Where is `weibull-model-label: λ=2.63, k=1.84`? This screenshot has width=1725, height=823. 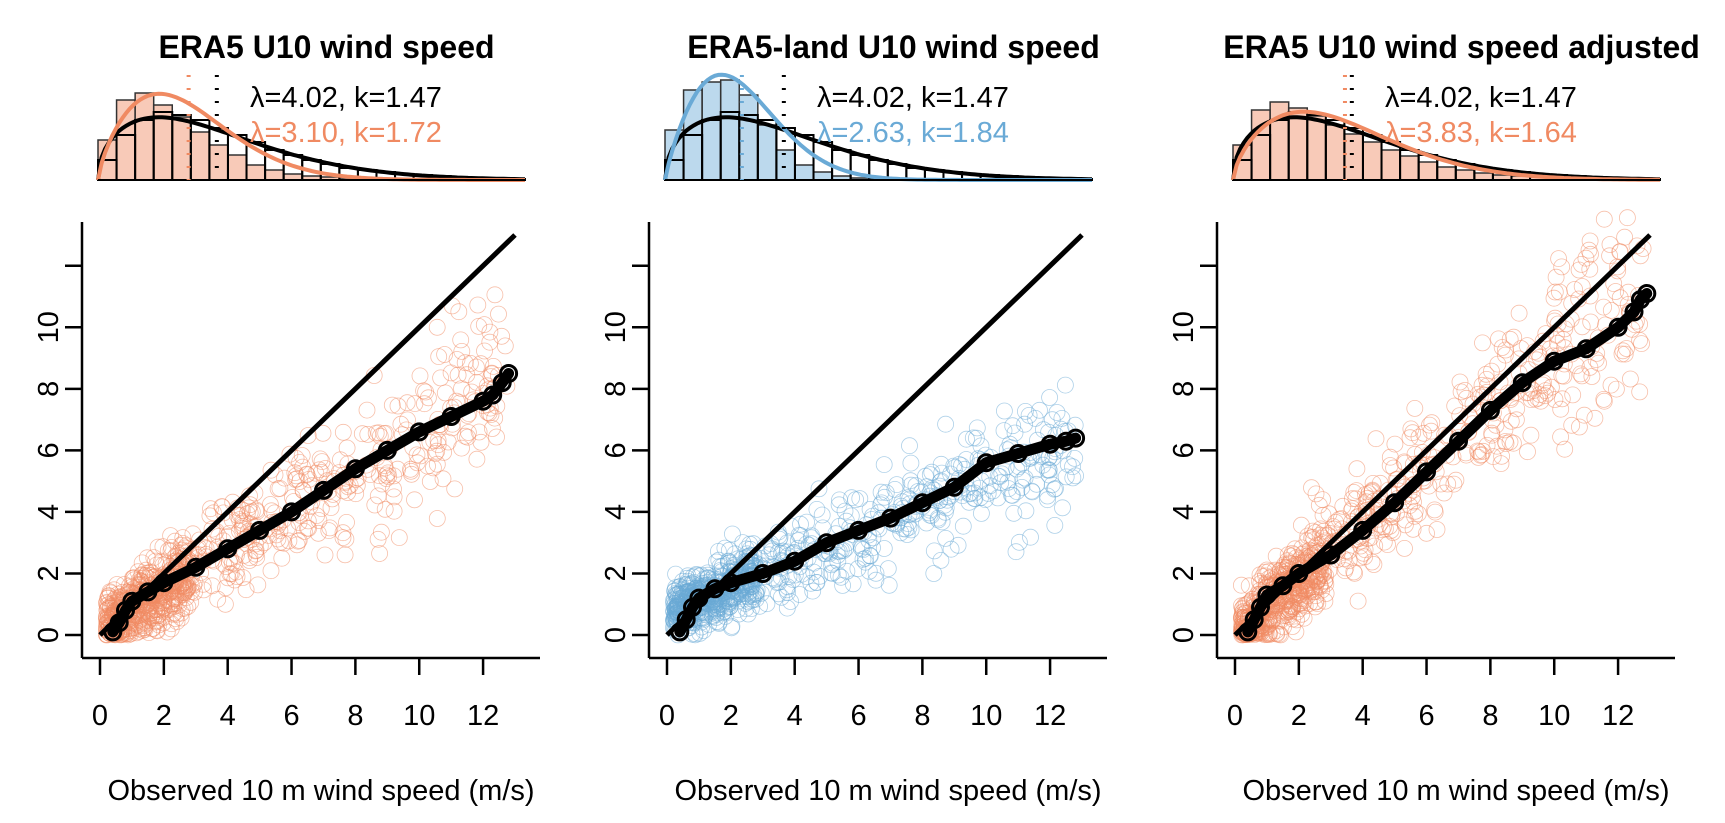 weibull-model-label: λ=2.63, k=1.84 is located at coordinates (913, 133).